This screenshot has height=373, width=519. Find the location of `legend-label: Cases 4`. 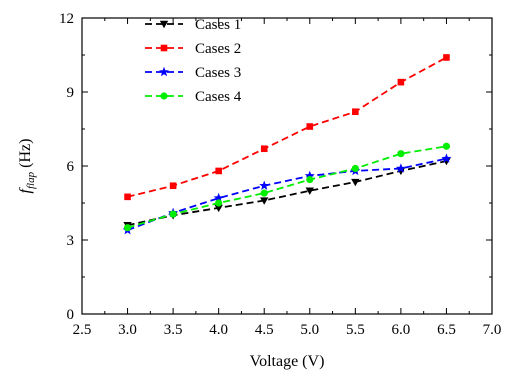

legend-label: Cases 4 is located at coordinates (218, 97).